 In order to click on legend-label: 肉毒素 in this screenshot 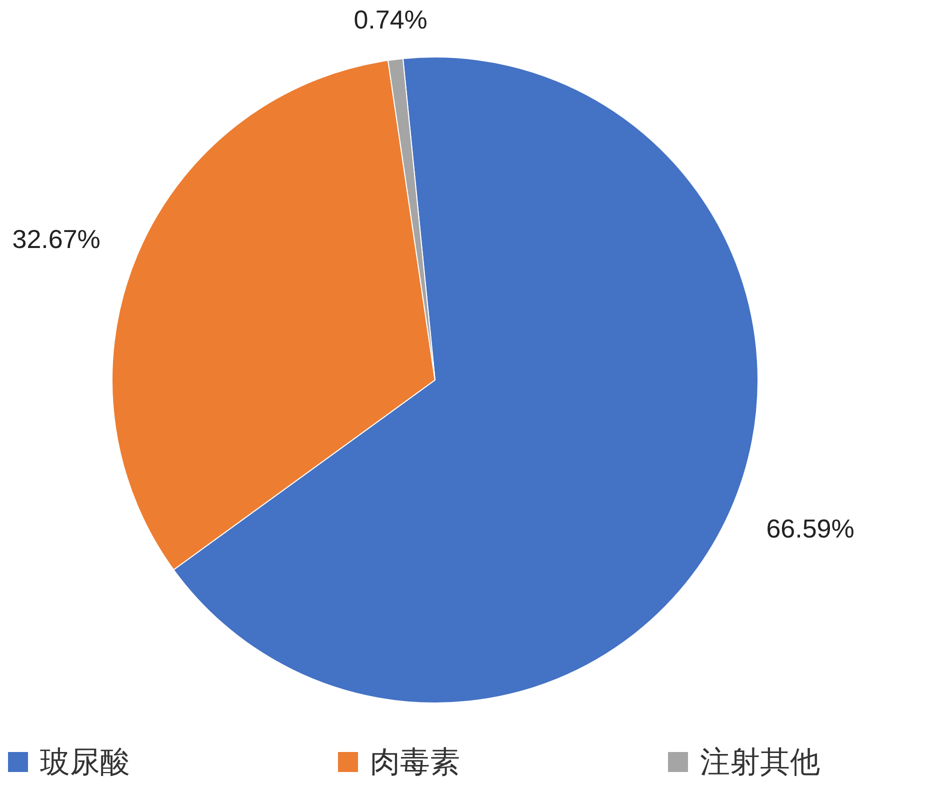, I will do `click(415, 762)`.